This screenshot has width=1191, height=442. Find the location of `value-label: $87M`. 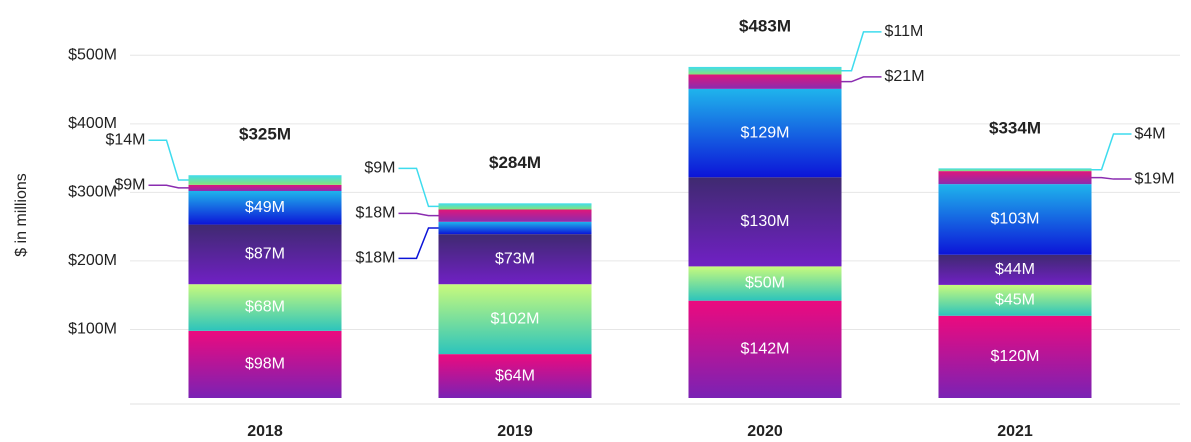

value-label: $87M is located at coordinates (265, 254).